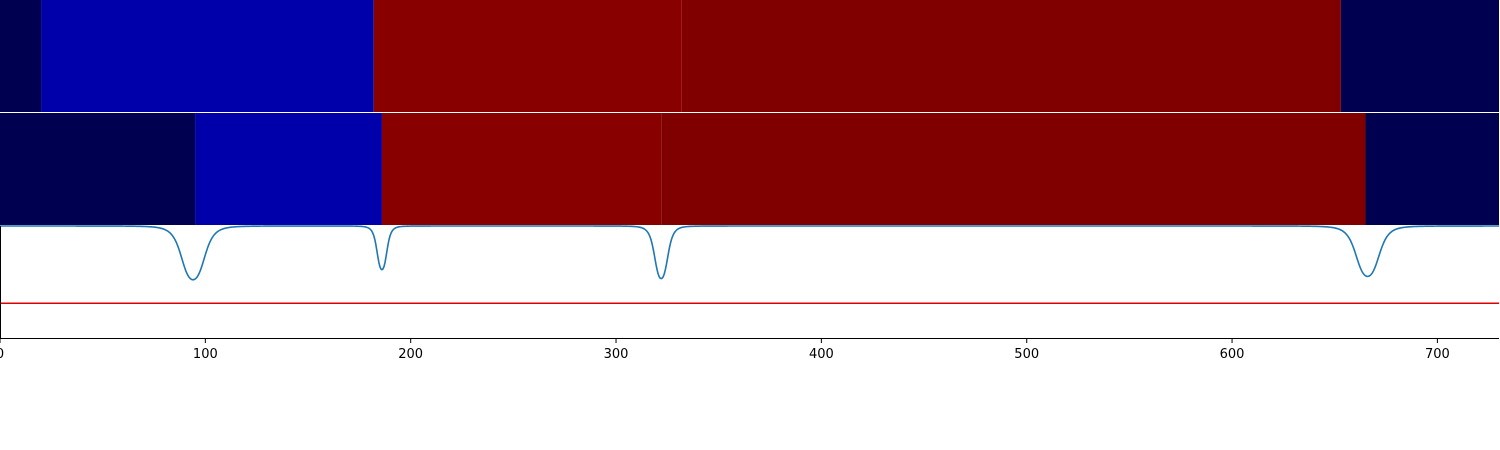  What do you see at coordinates (205, 354) in the screenshot?
I see `x-tick-label: 100` at bounding box center [205, 354].